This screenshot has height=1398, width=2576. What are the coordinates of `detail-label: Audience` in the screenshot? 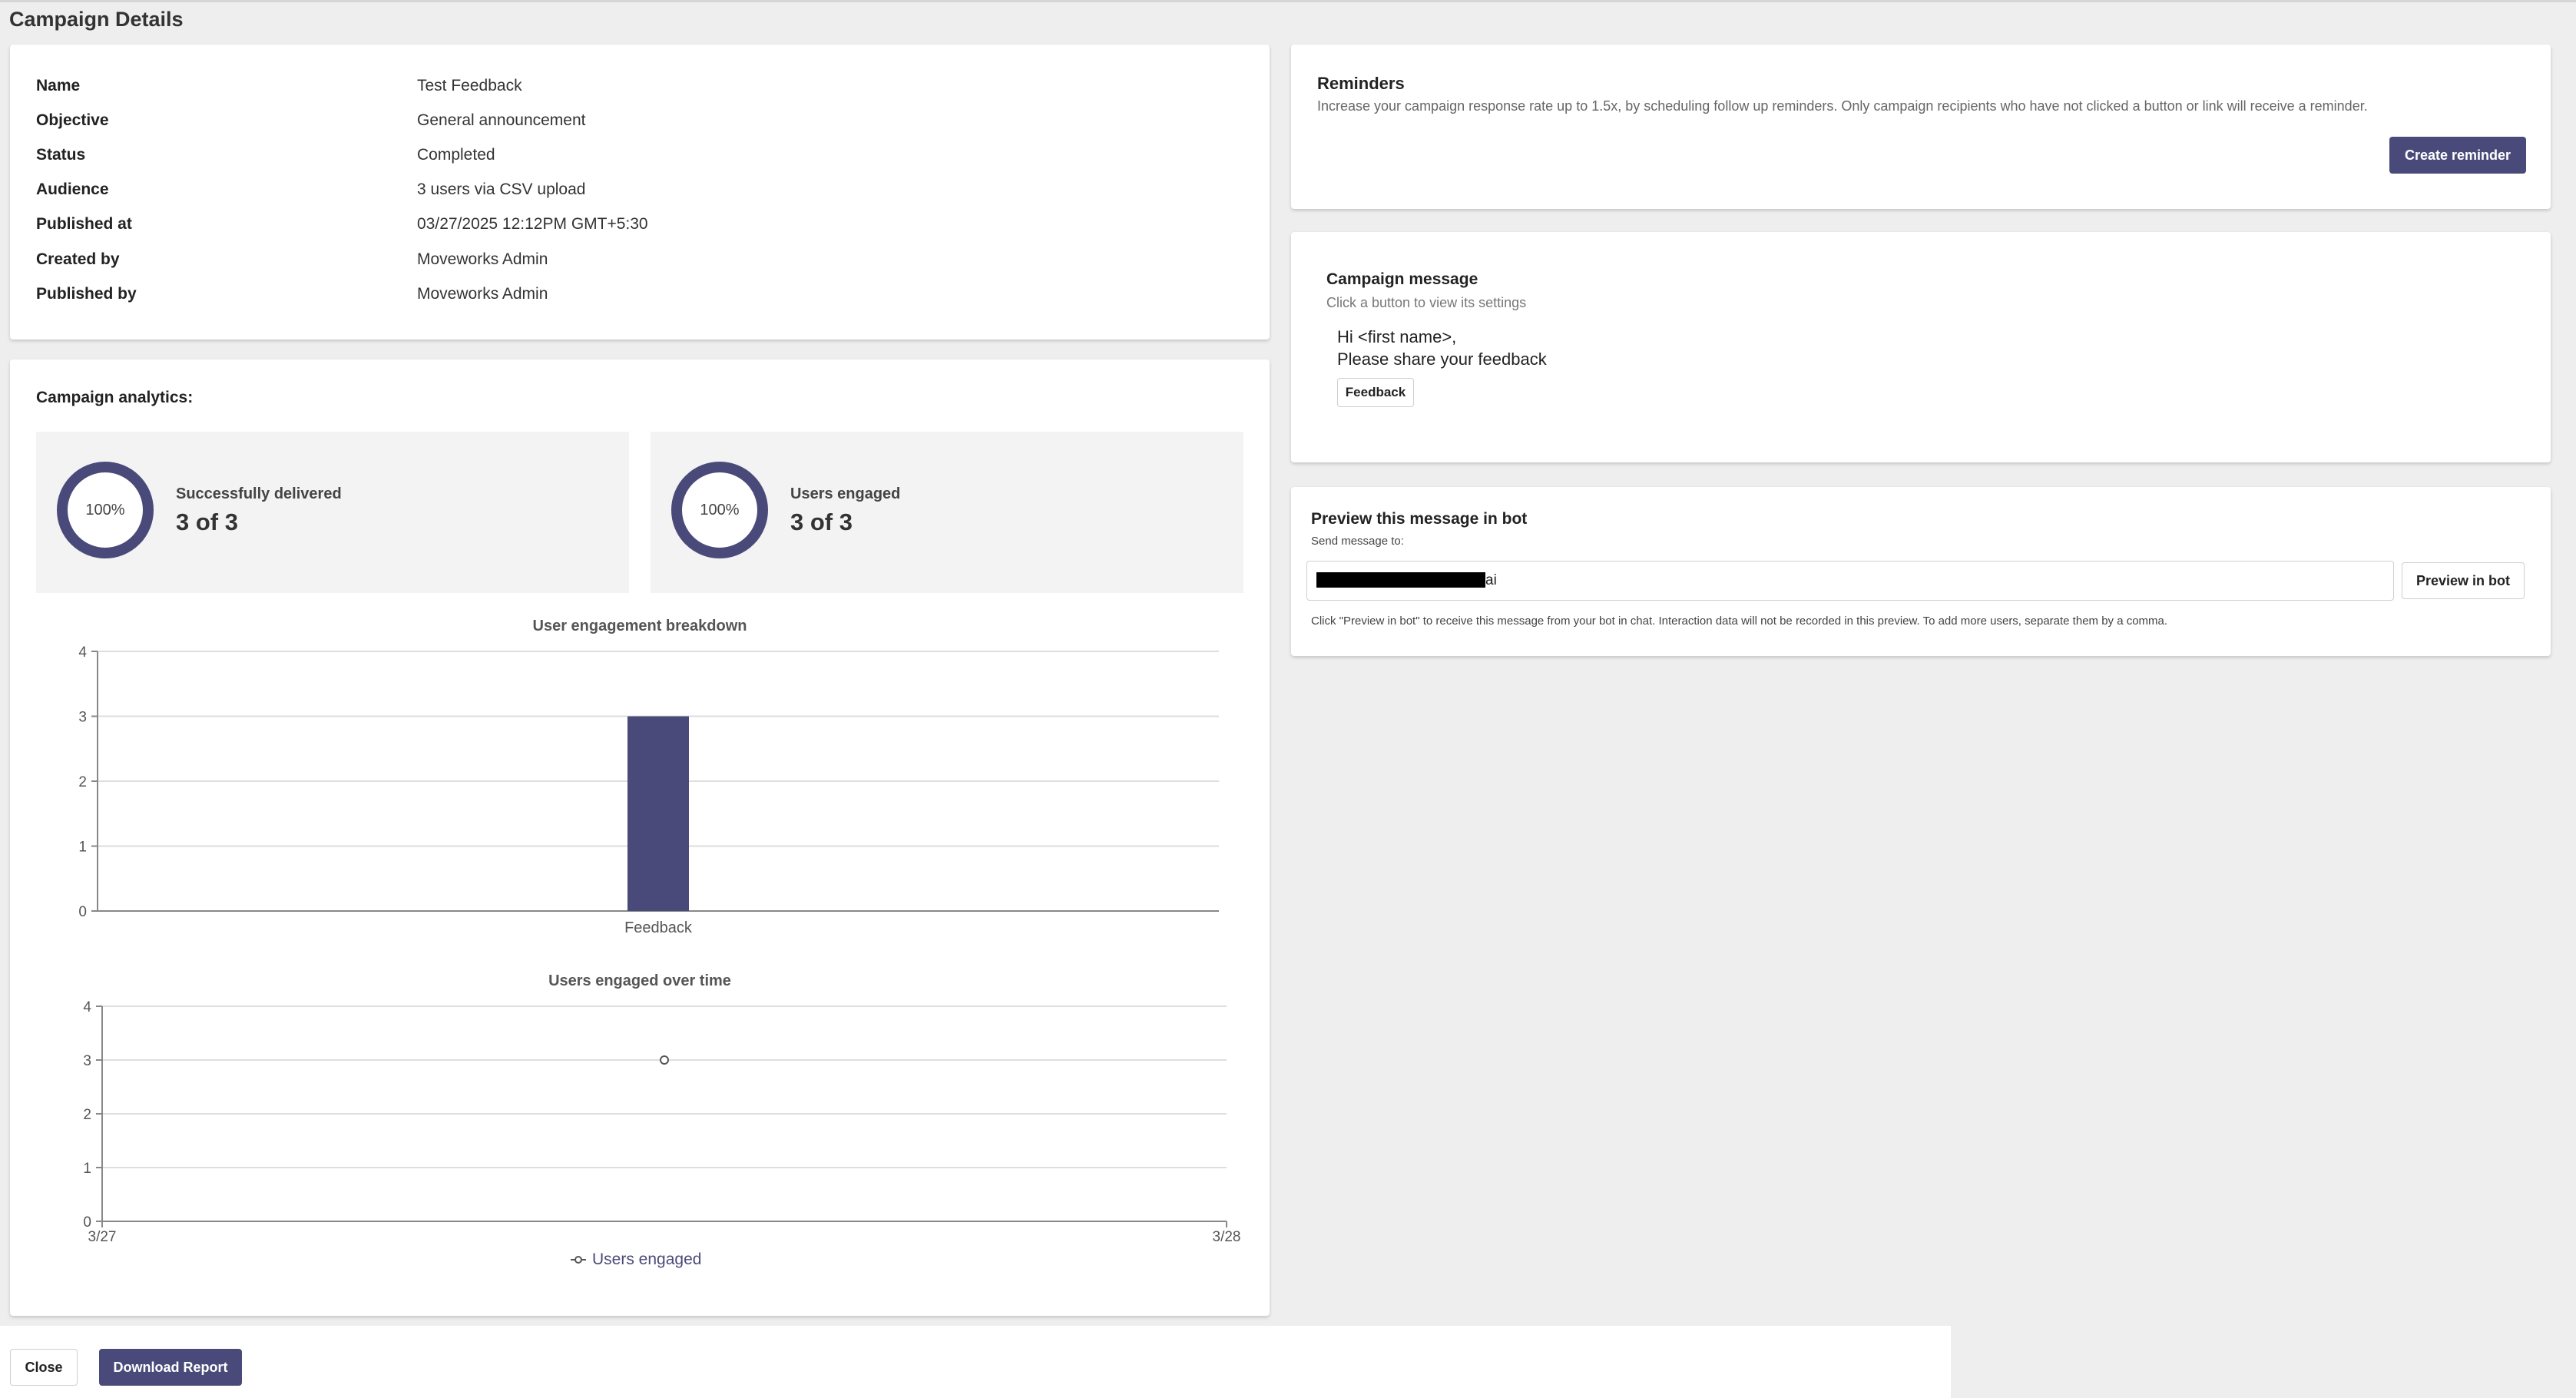 It's located at (72, 189).